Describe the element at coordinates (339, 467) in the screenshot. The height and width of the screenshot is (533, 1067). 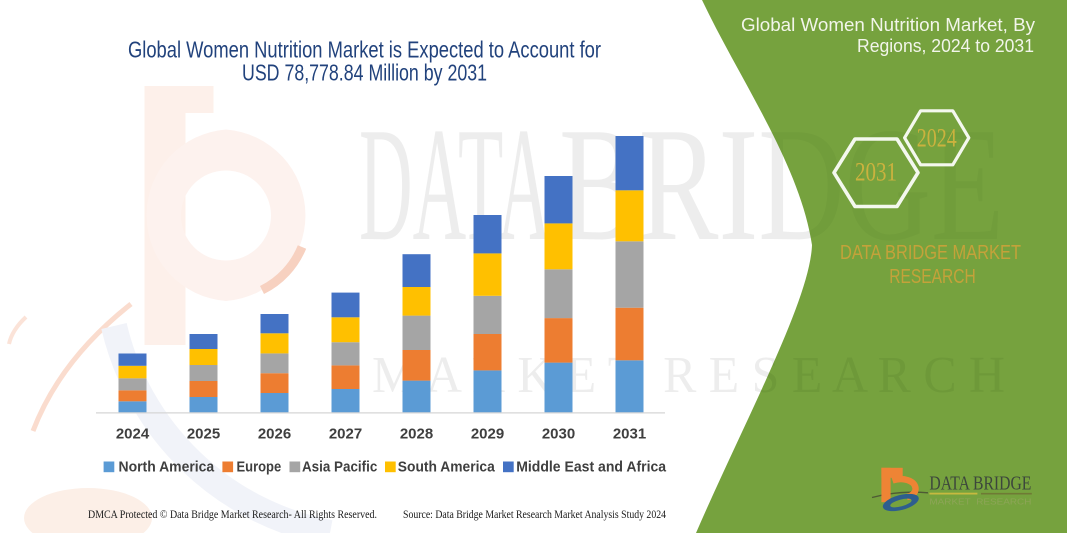
I see `svg-text: Asia Pacific` at that location.